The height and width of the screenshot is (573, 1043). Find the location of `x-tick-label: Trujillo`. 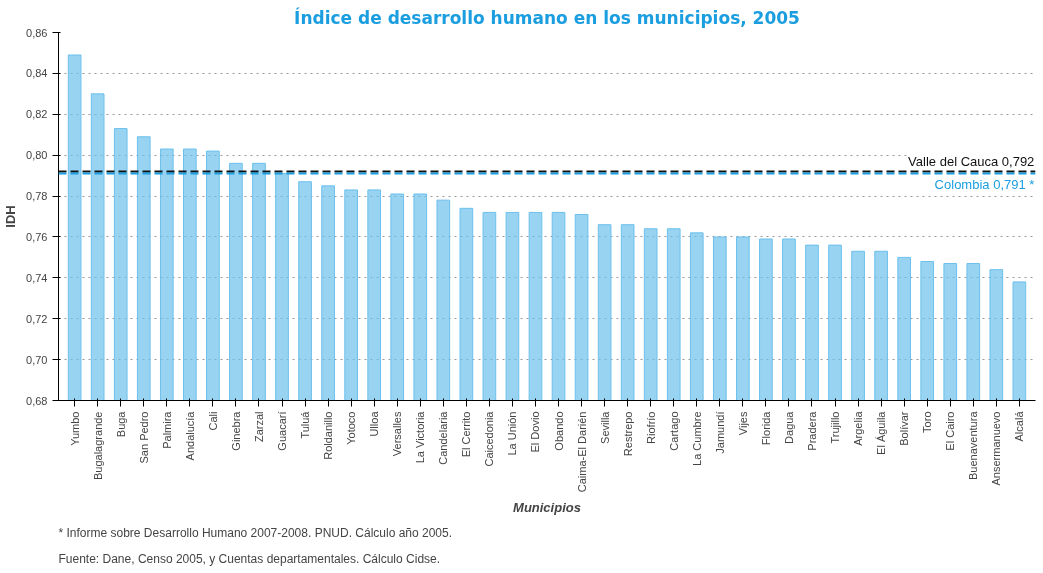

x-tick-label: Trujillo is located at coordinates (835, 427).